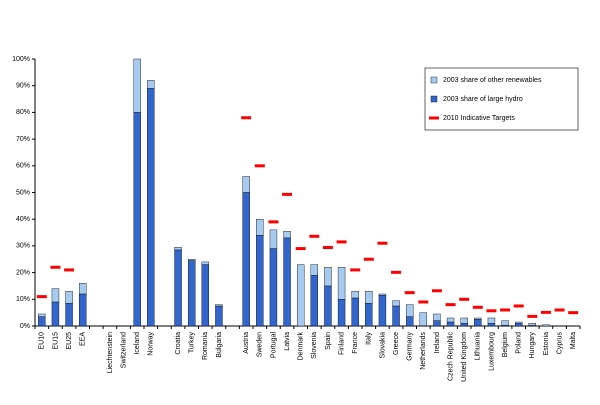 The width and height of the screenshot is (600, 405). I want to click on x-tick-label: Netherlands, so click(423, 351).